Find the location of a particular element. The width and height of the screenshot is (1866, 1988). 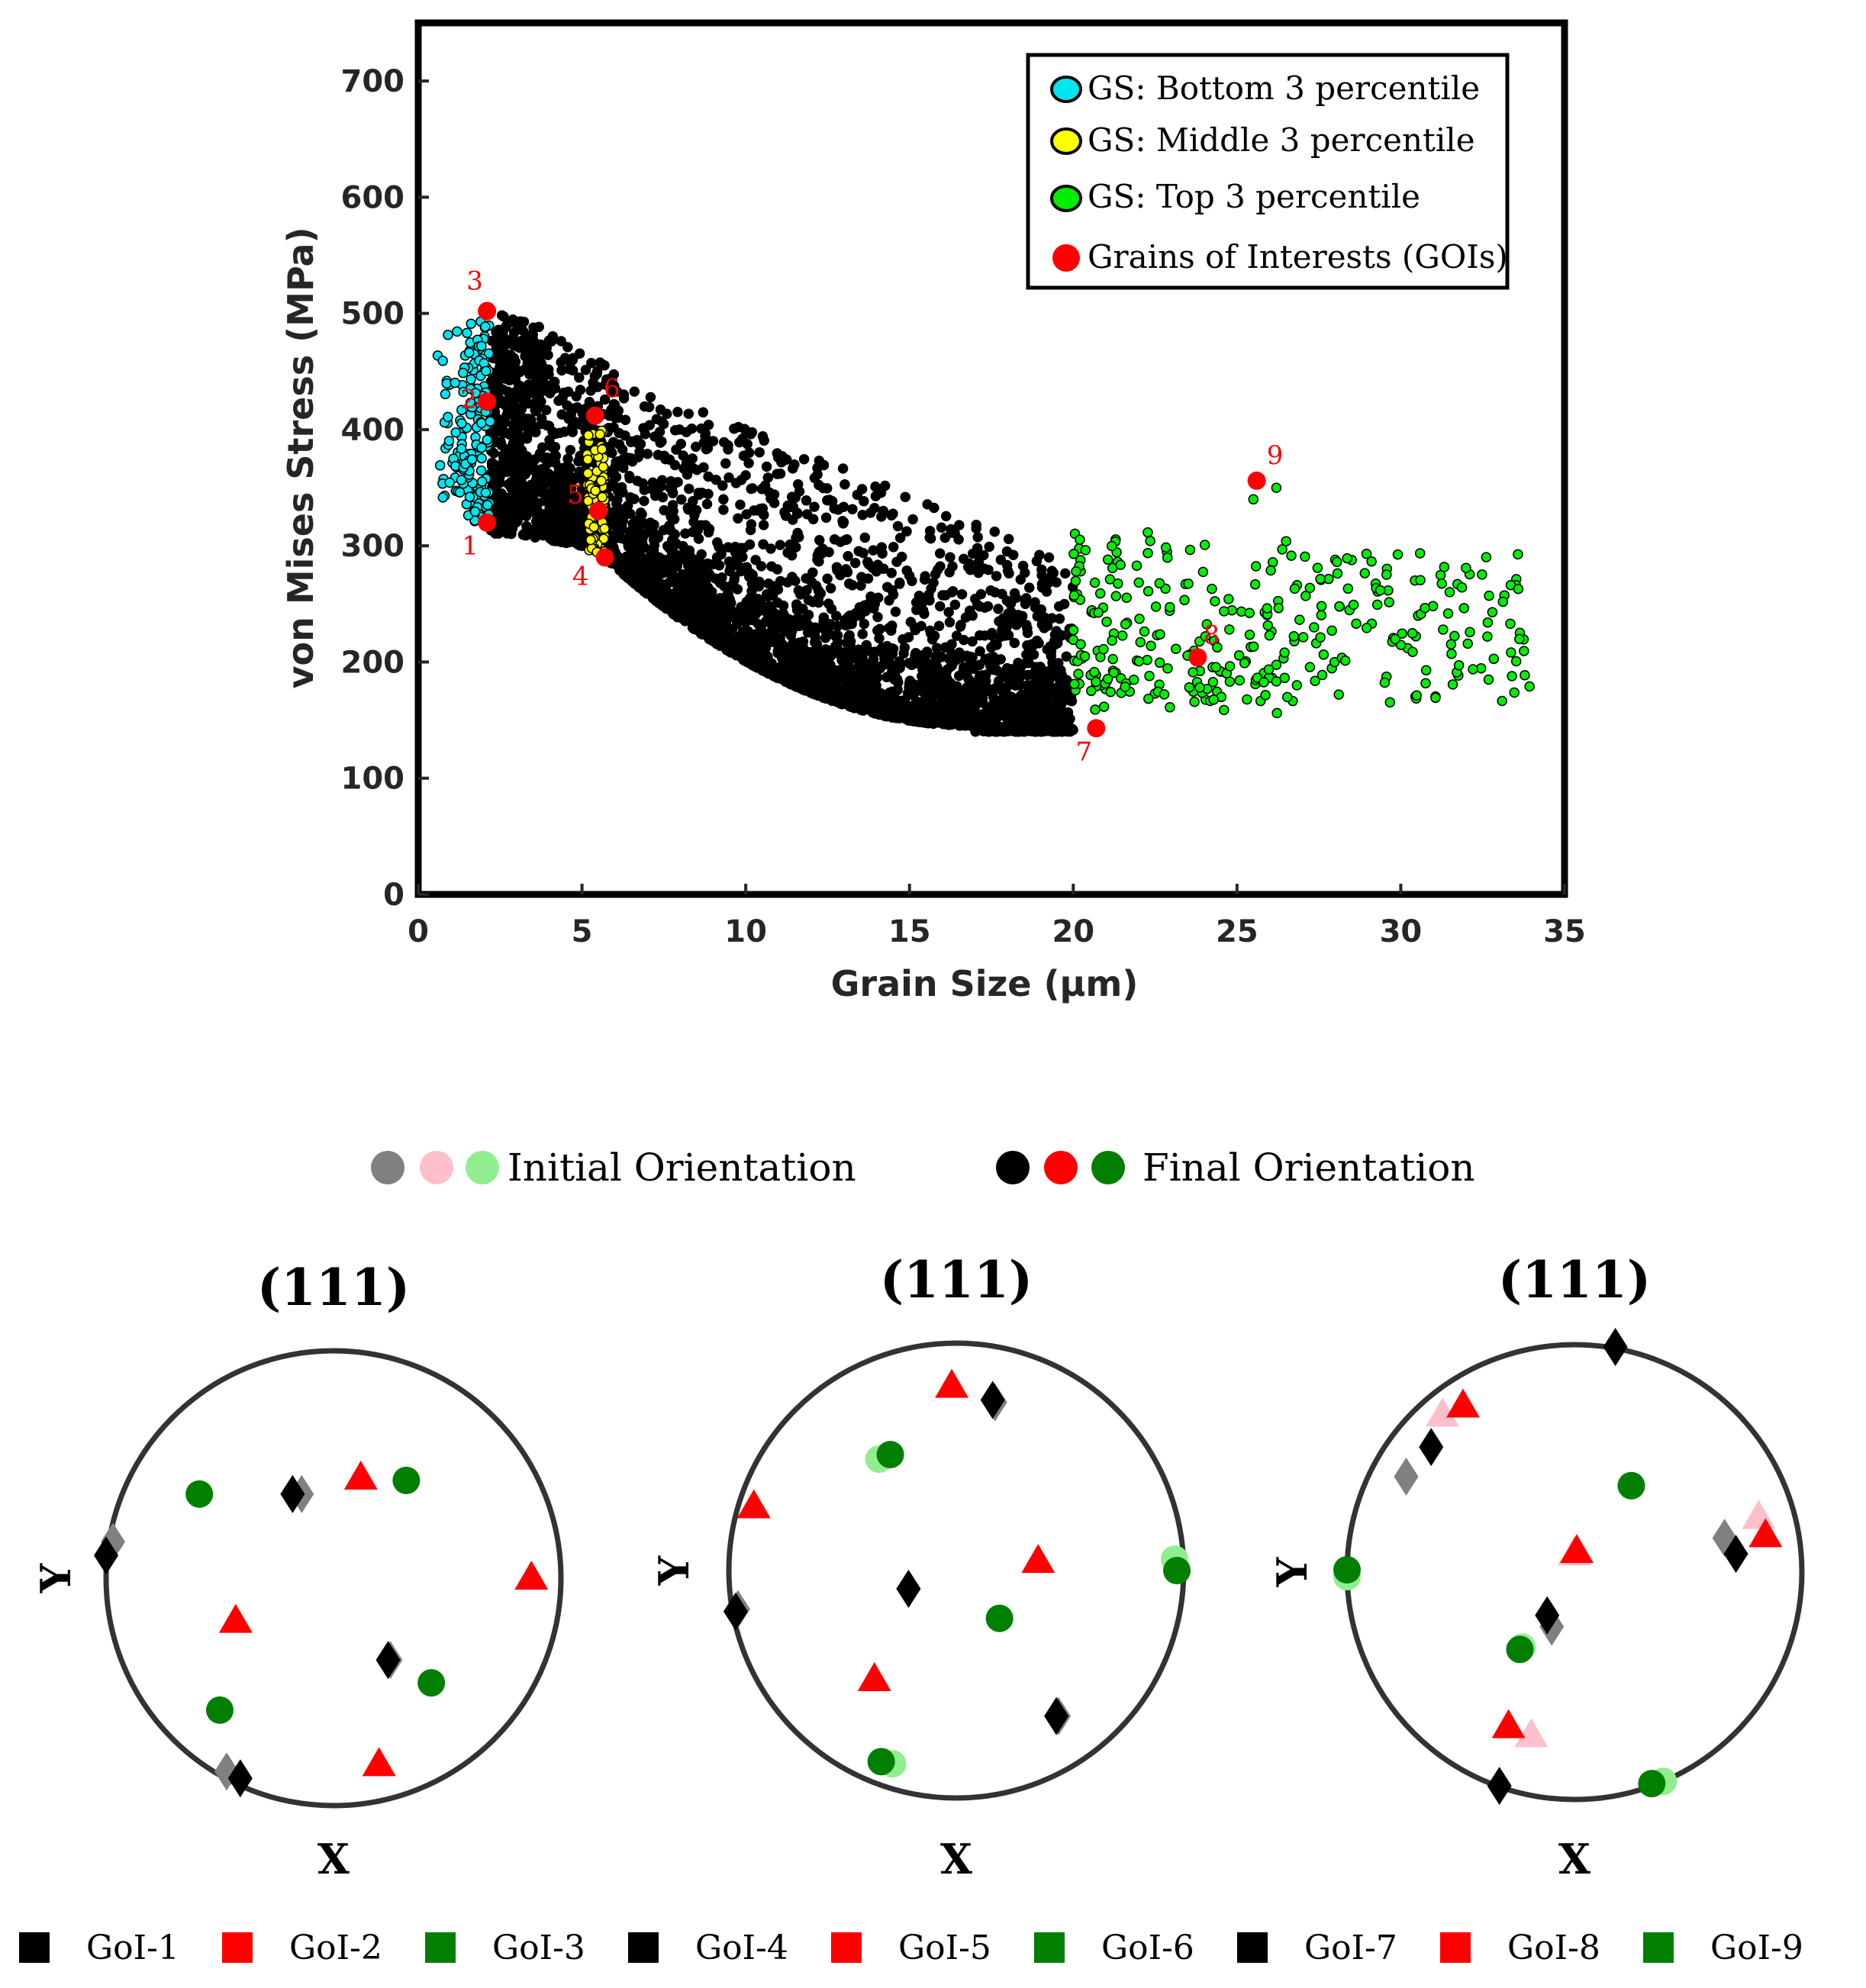

goi-point-label: 8 is located at coordinates (1212, 635).